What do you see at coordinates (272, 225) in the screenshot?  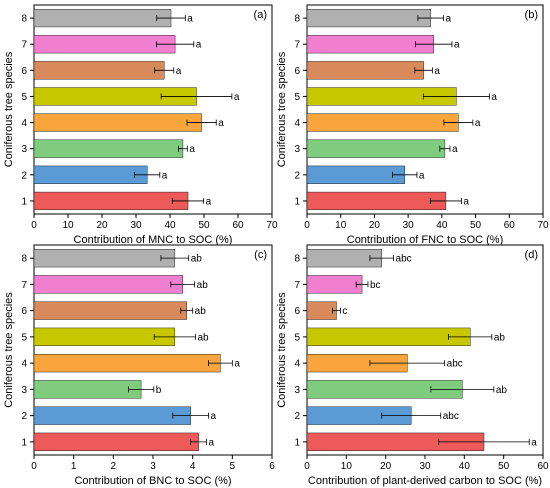 I see `x-tick-label: 70` at bounding box center [272, 225].